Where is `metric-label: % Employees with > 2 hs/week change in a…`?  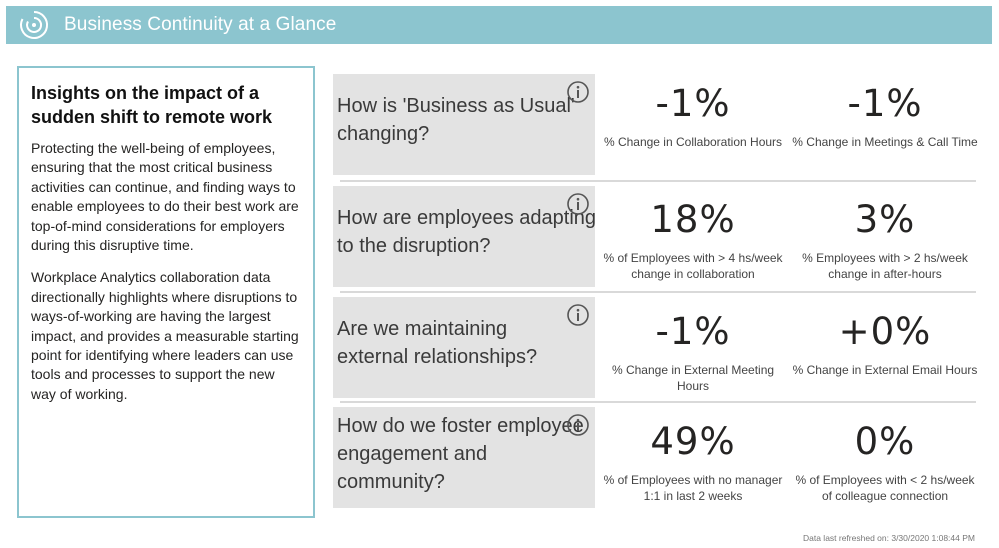
metric-label: % Employees with > 2 hs/week change in a… is located at coordinates (885, 266).